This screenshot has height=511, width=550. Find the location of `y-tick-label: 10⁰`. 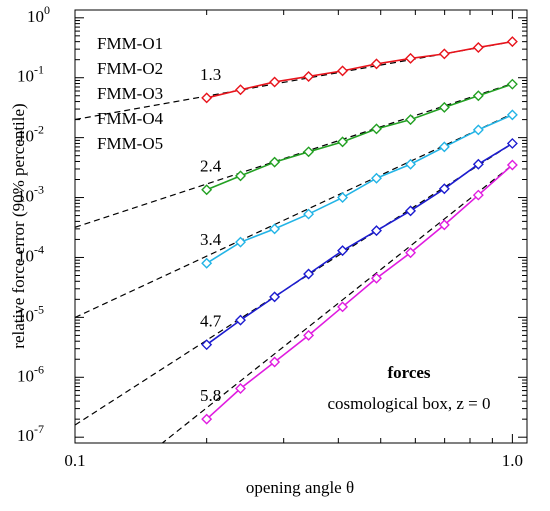

y-tick-label: 10⁰ is located at coordinates (38, 14).